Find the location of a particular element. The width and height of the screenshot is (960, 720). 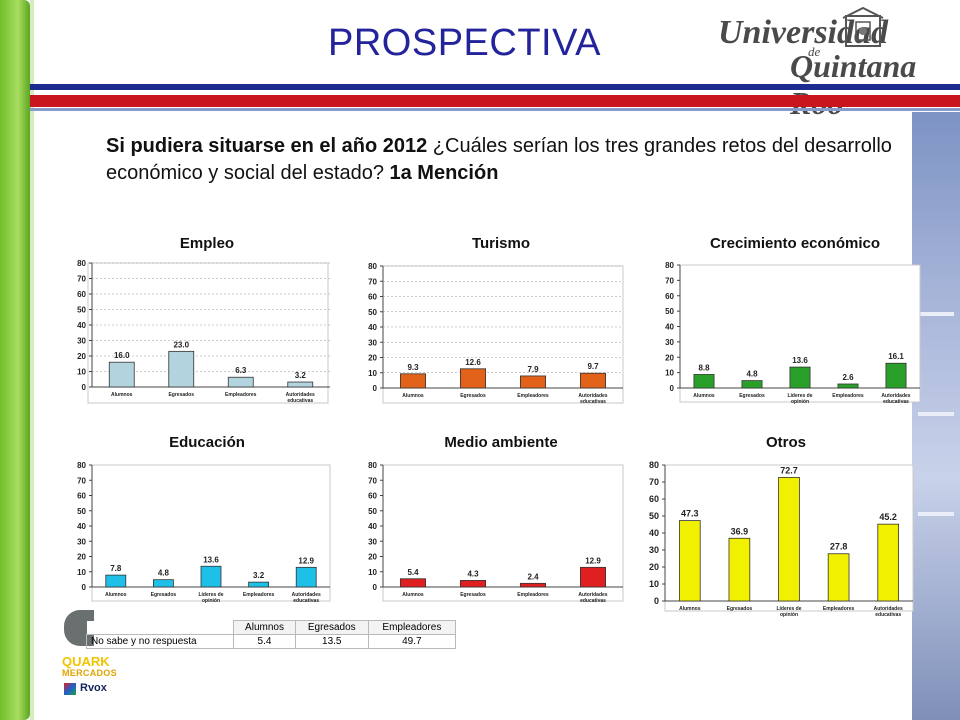

question-tail: 1a Mención is located at coordinates (444, 173).